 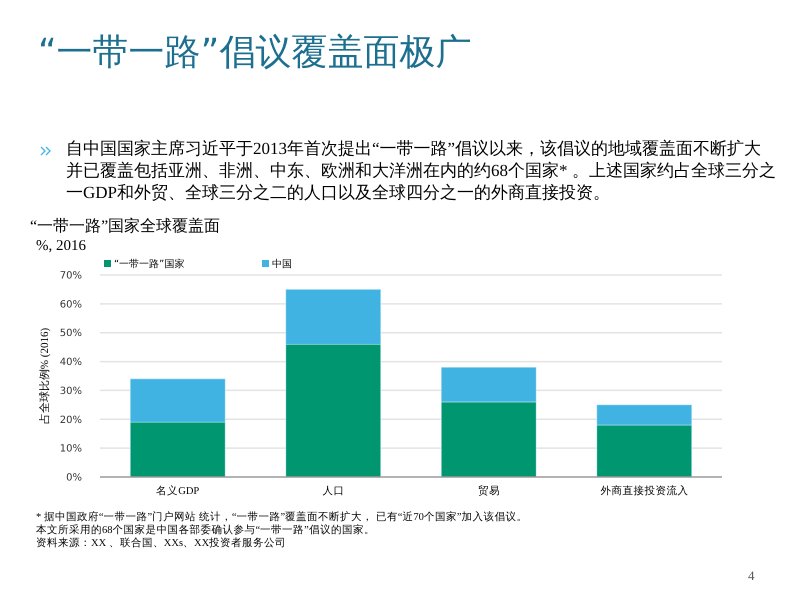 What do you see at coordinates (71, 304) in the screenshot?
I see `y-tick-label: 60%` at bounding box center [71, 304].